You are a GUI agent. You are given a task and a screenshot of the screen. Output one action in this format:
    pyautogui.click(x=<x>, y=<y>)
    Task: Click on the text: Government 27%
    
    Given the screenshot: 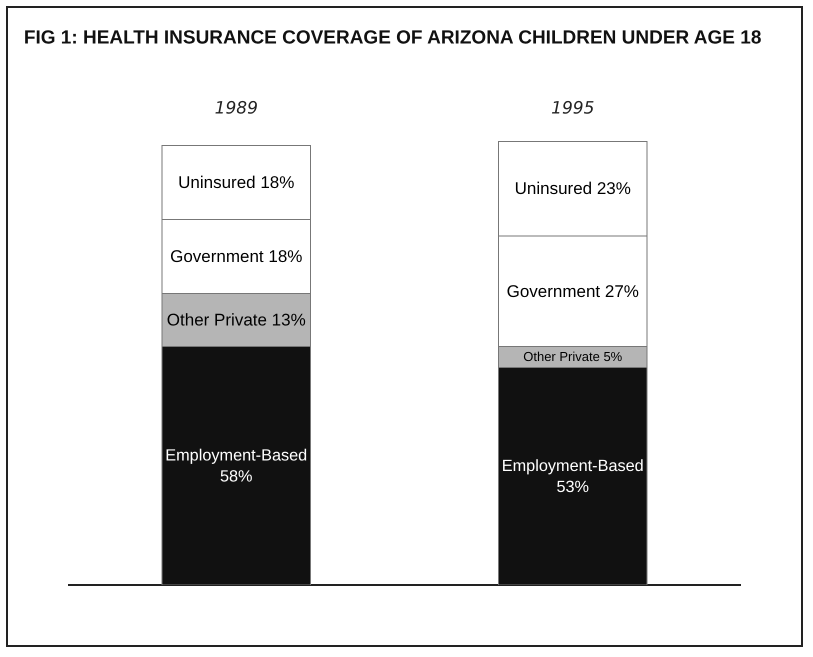 What is the action you would take?
    pyautogui.click(x=572, y=291)
    